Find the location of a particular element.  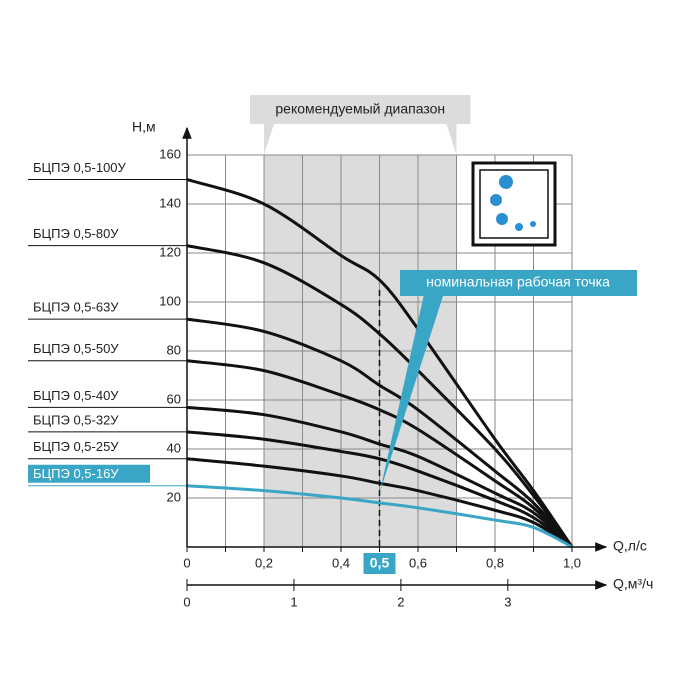

x2-tick-label: 2 is located at coordinates (400, 601).